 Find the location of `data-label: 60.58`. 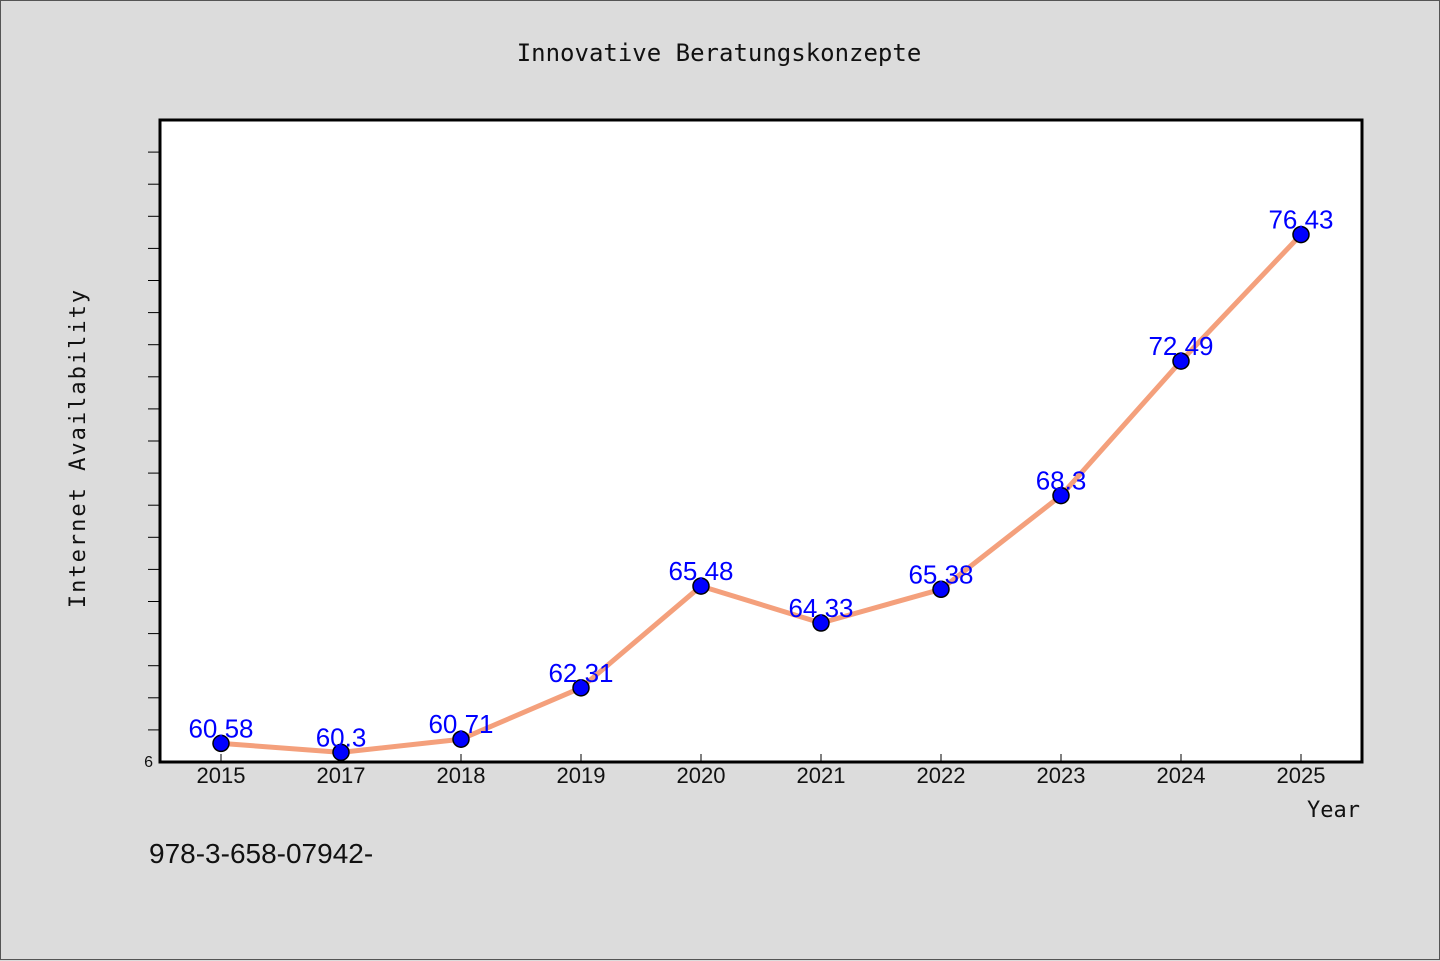

data-label: 60.58 is located at coordinates (220, 728).